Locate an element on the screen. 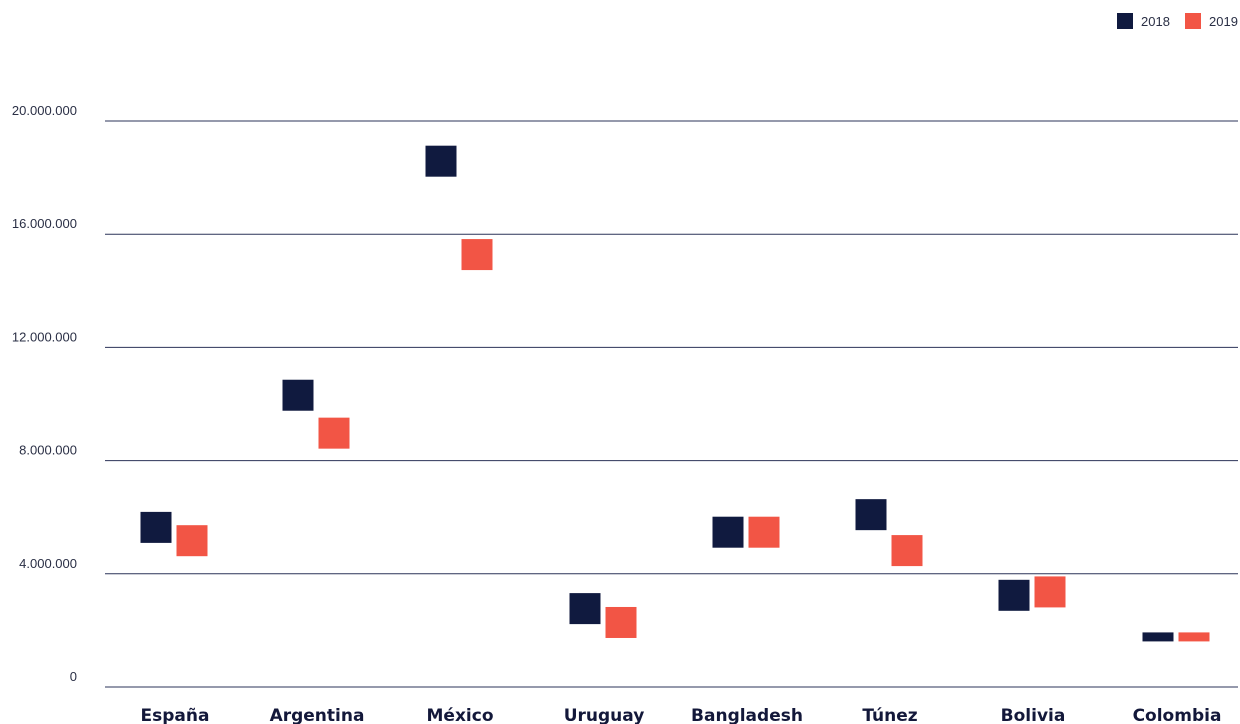 This screenshot has height=724, width=1240. x-tick-label: México is located at coordinates (460, 715).